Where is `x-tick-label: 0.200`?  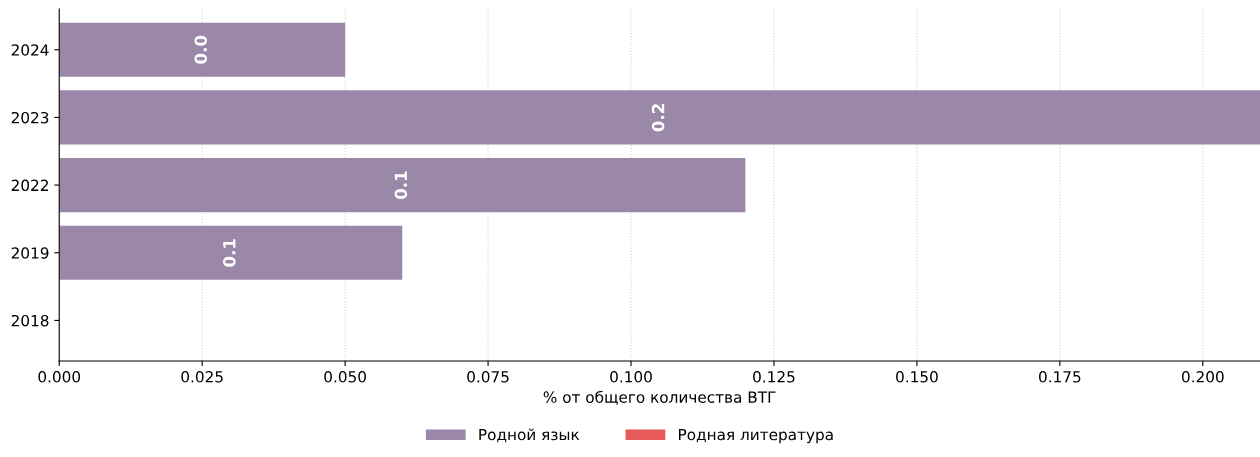 x-tick-label: 0.200 is located at coordinates (1202, 377).